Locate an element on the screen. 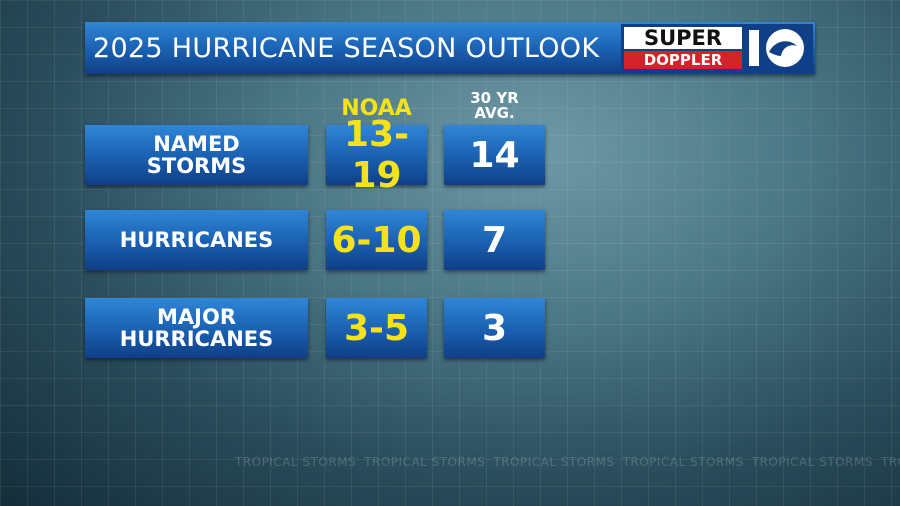 The width and height of the screenshot is (900, 506). column-header: NOAA is located at coordinates (376, 108).